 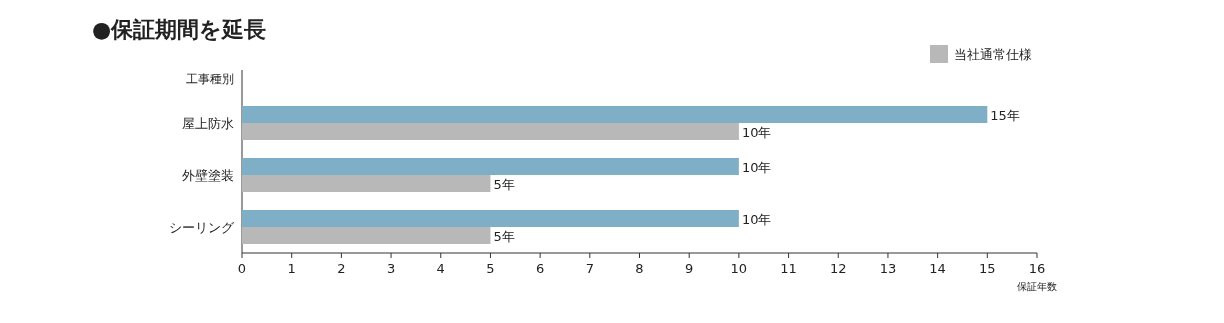 What do you see at coordinates (242, 268) in the screenshot?
I see `x-tick-label: 0` at bounding box center [242, 268].